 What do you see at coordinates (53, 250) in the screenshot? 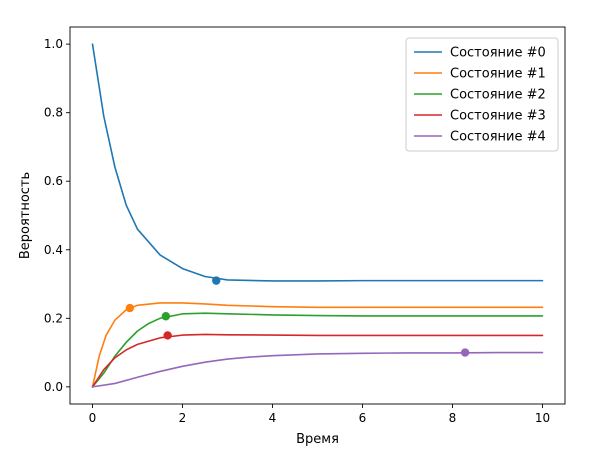
I see `y-tick-label: 0.4` at bounding box center [53, 250].